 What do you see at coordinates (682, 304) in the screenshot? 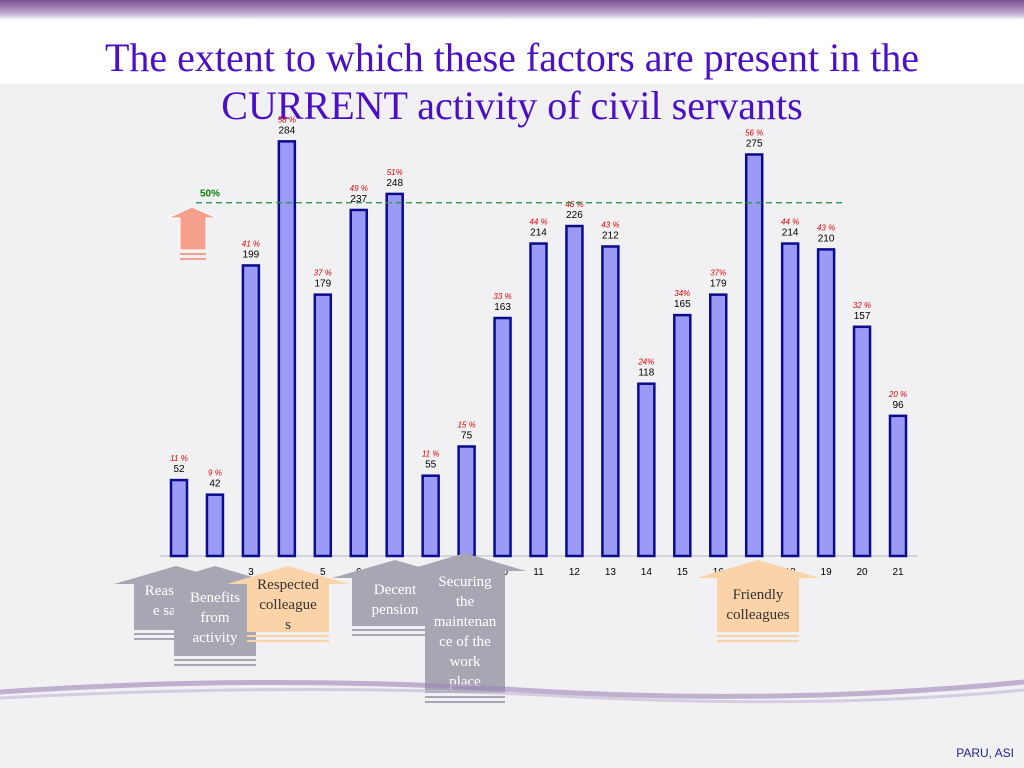
I see `bar-value-label: 165` at bounding box center [682, 304].